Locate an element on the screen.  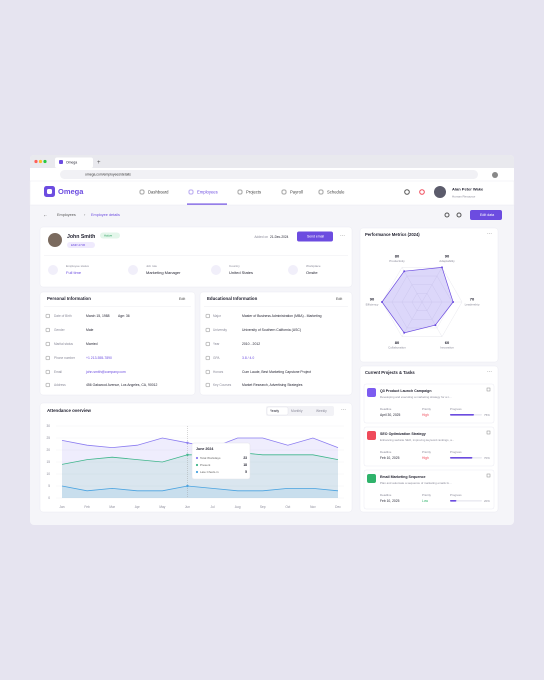
deadline-label: Deadline is located at coordinates (386, 409).